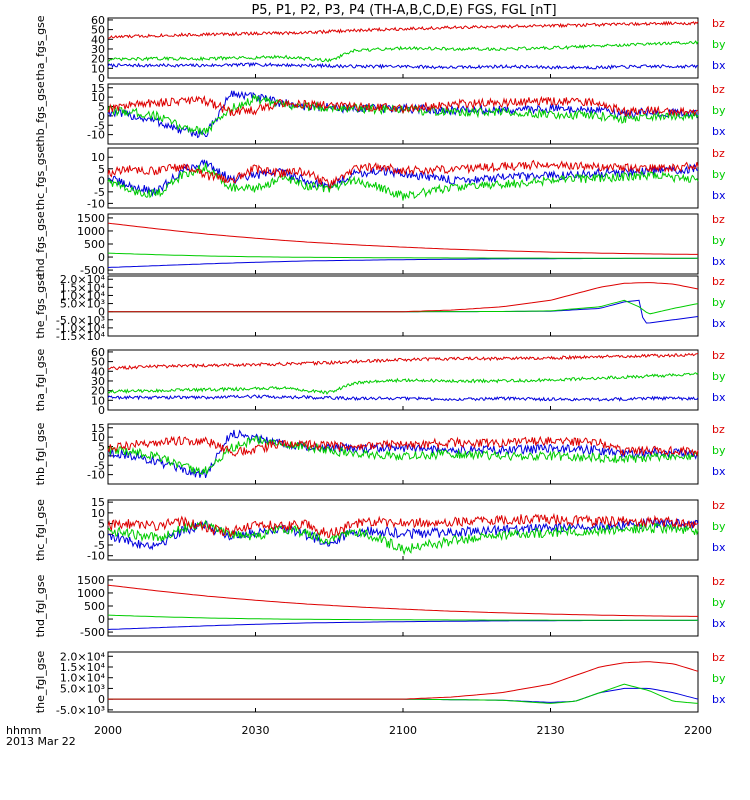 This screenshot has width=750, height=800. I want to click on y-axis-label: thb_fgl_gse, so click(40, 453).